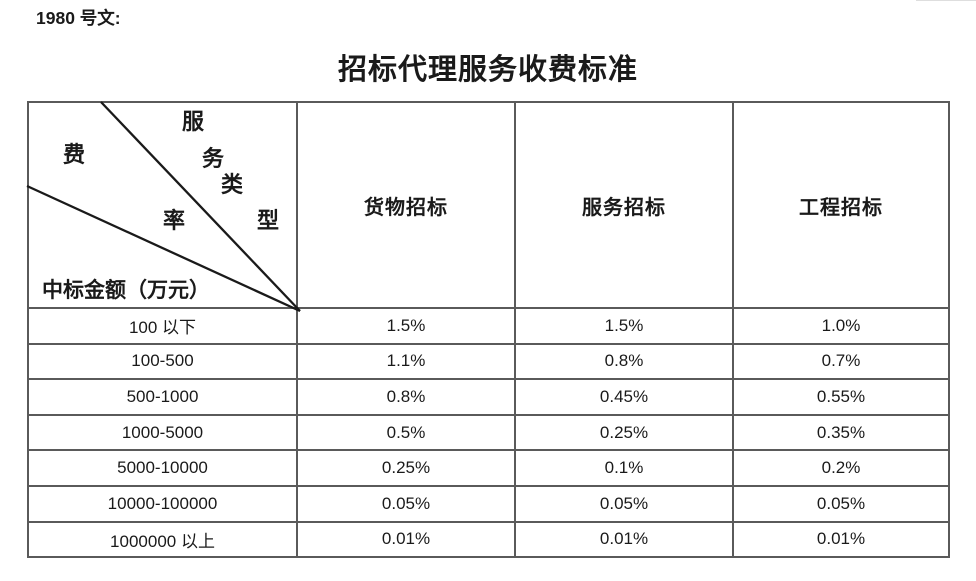 The height and width of the screenshot is (581, 976). I want to click on diagonal-divider-lines, so click(163, 207).